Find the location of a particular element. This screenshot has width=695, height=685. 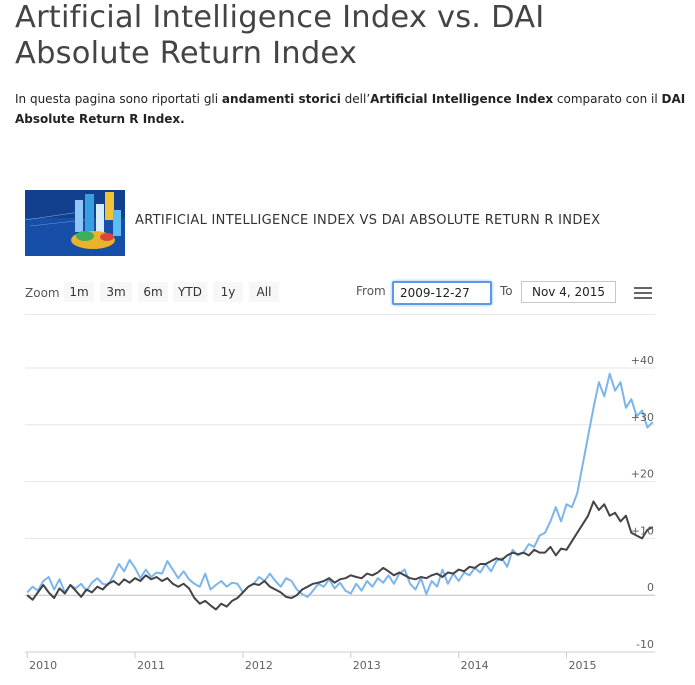

x-axis-ticks: 2010 2011 2012 2013 2014 2015 is located at coordinates (340, 661).